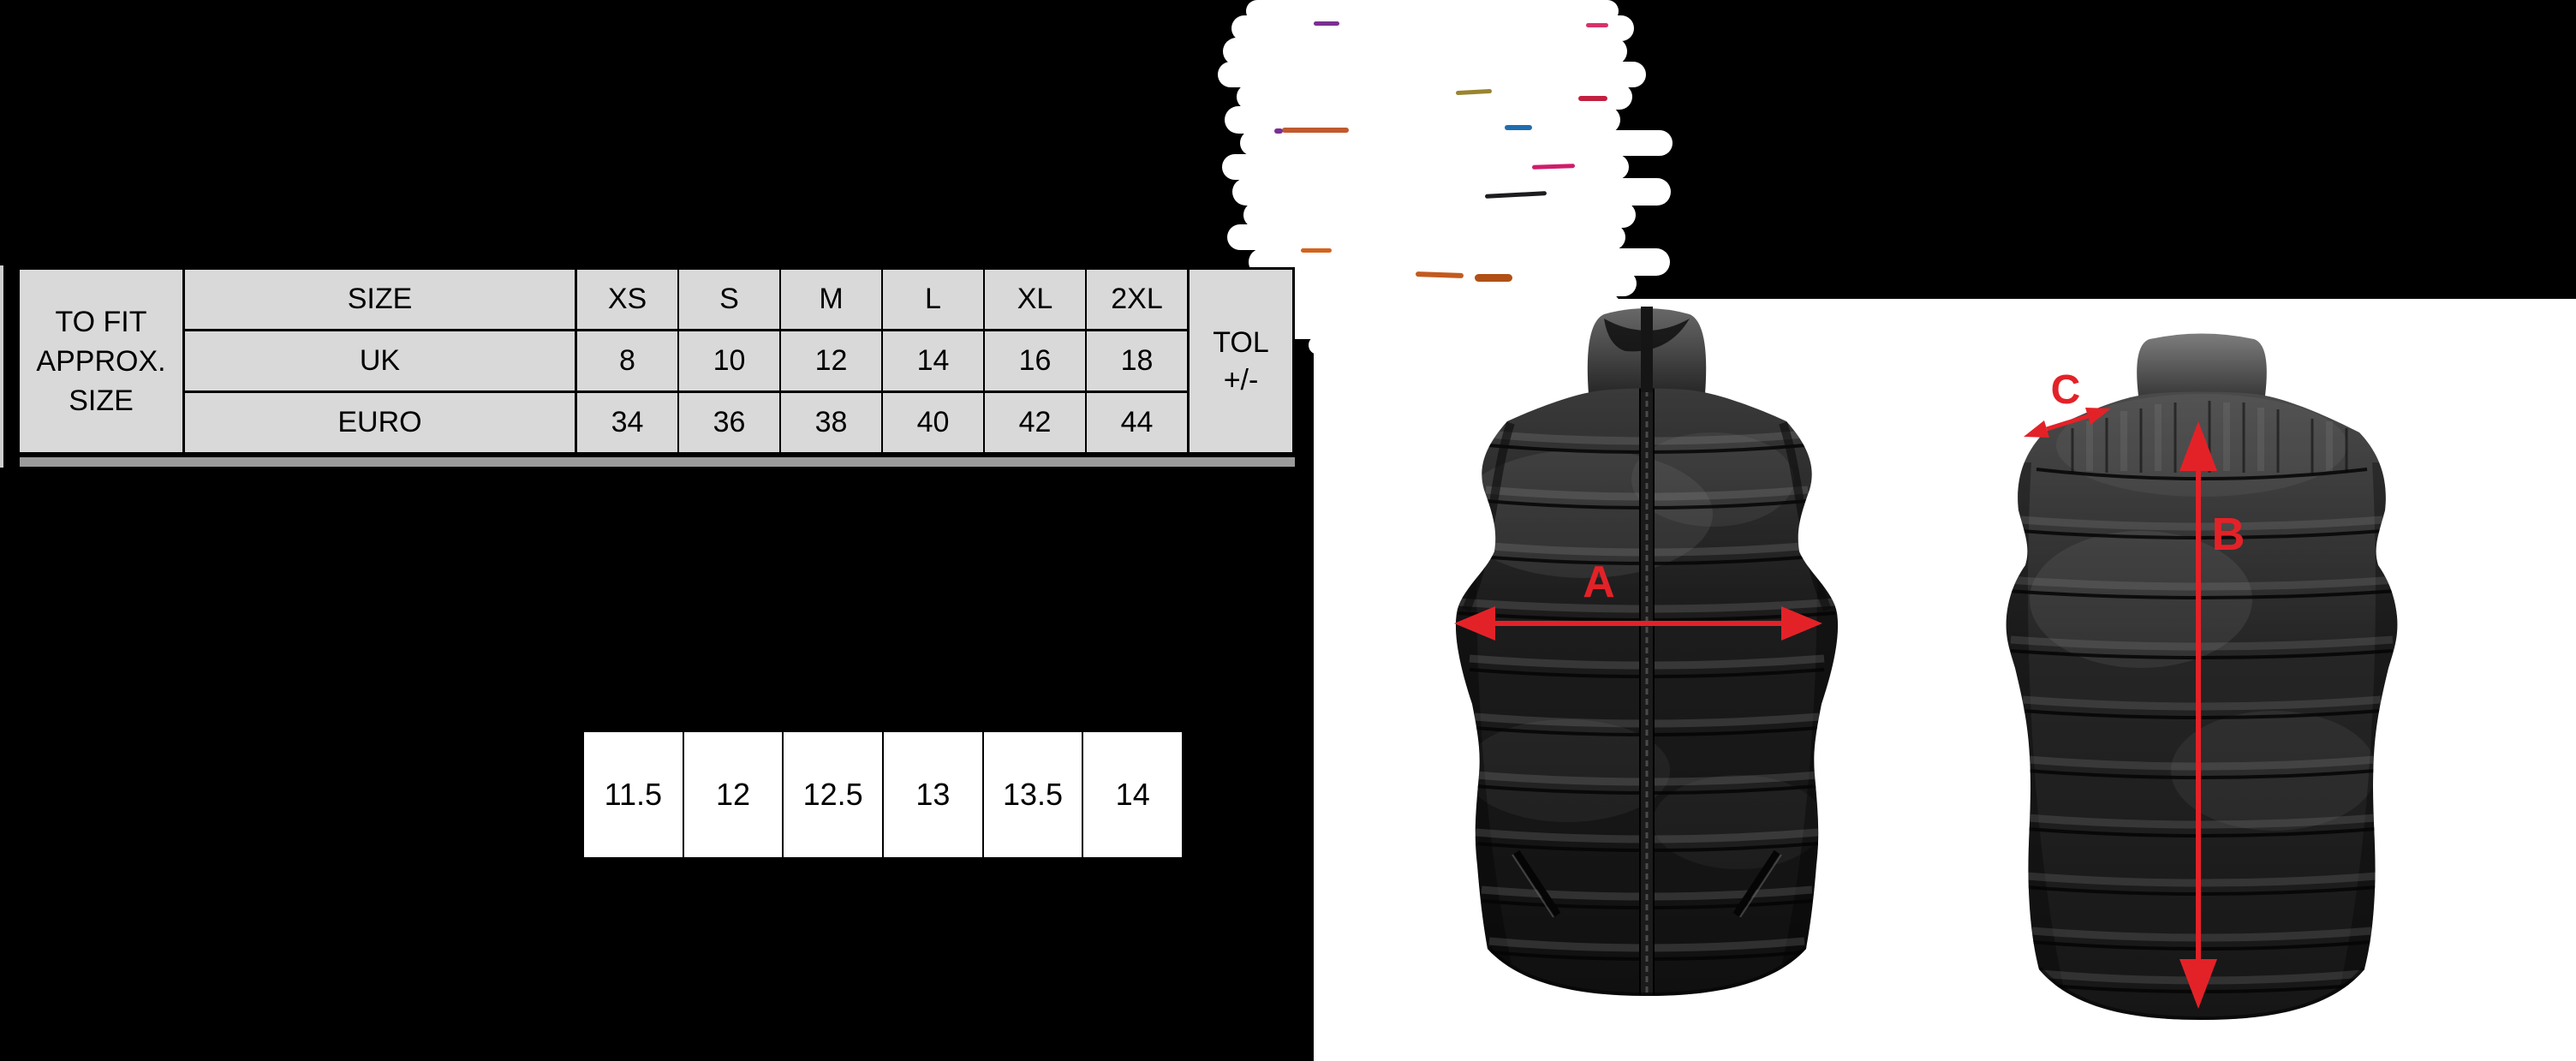 Image resolution: width=2576 pixels, height=1061 pixels. What do you see at coordinates (2212, 715) in the screenshot?
I see `arrow-B-back-length: B` at bounding box center [2212, 715].